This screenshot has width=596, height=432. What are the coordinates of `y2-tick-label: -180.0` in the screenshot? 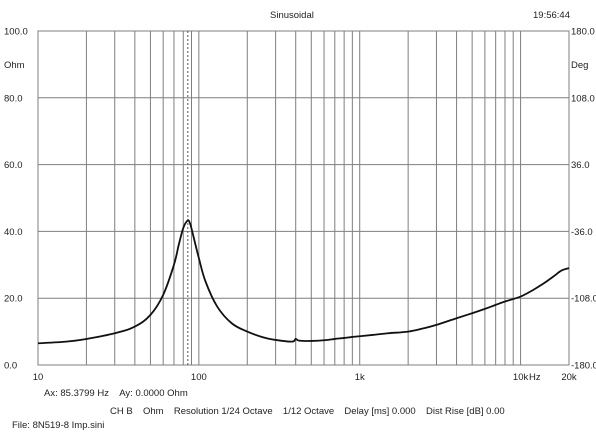 It's located at (583, 366).